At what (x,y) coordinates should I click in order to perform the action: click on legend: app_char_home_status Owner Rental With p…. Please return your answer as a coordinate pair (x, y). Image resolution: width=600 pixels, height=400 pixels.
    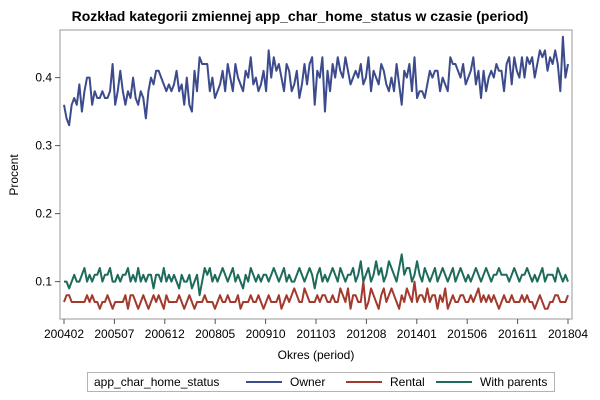
    Looking at the image, I should click on (321, 382).